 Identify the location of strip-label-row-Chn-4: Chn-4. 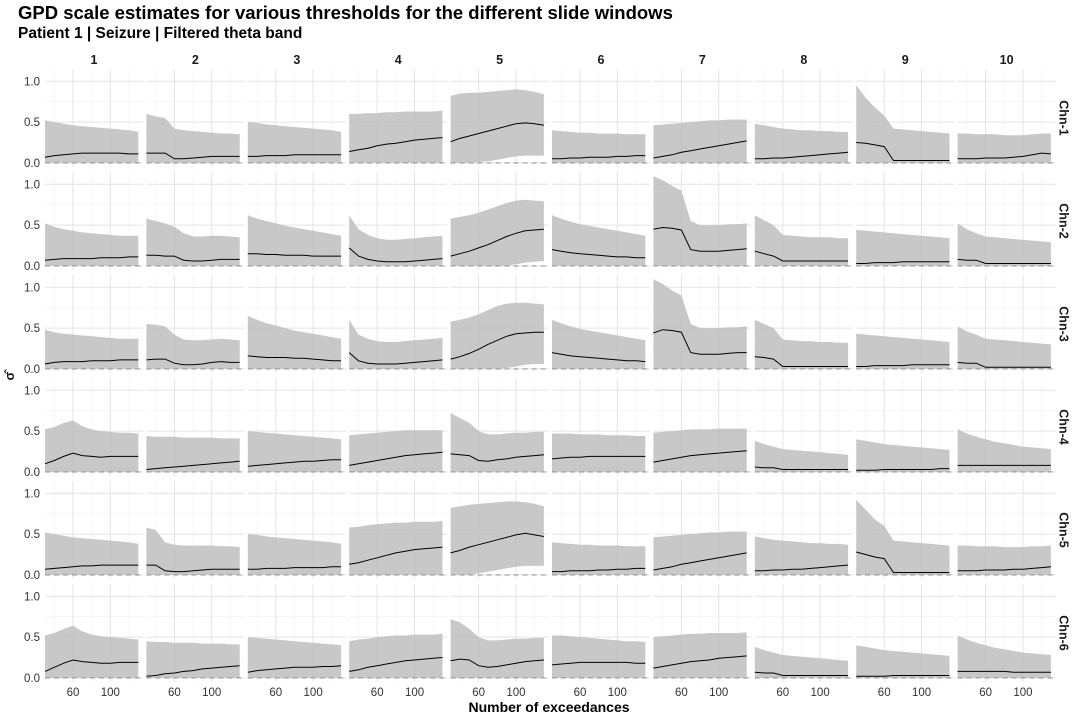
(1064, 426).